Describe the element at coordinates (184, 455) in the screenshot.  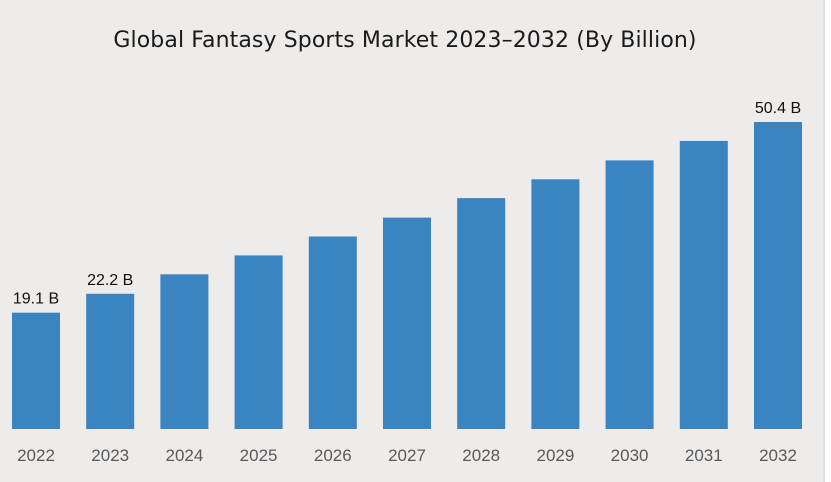
I see `x-tick-label: 2024` at that location.